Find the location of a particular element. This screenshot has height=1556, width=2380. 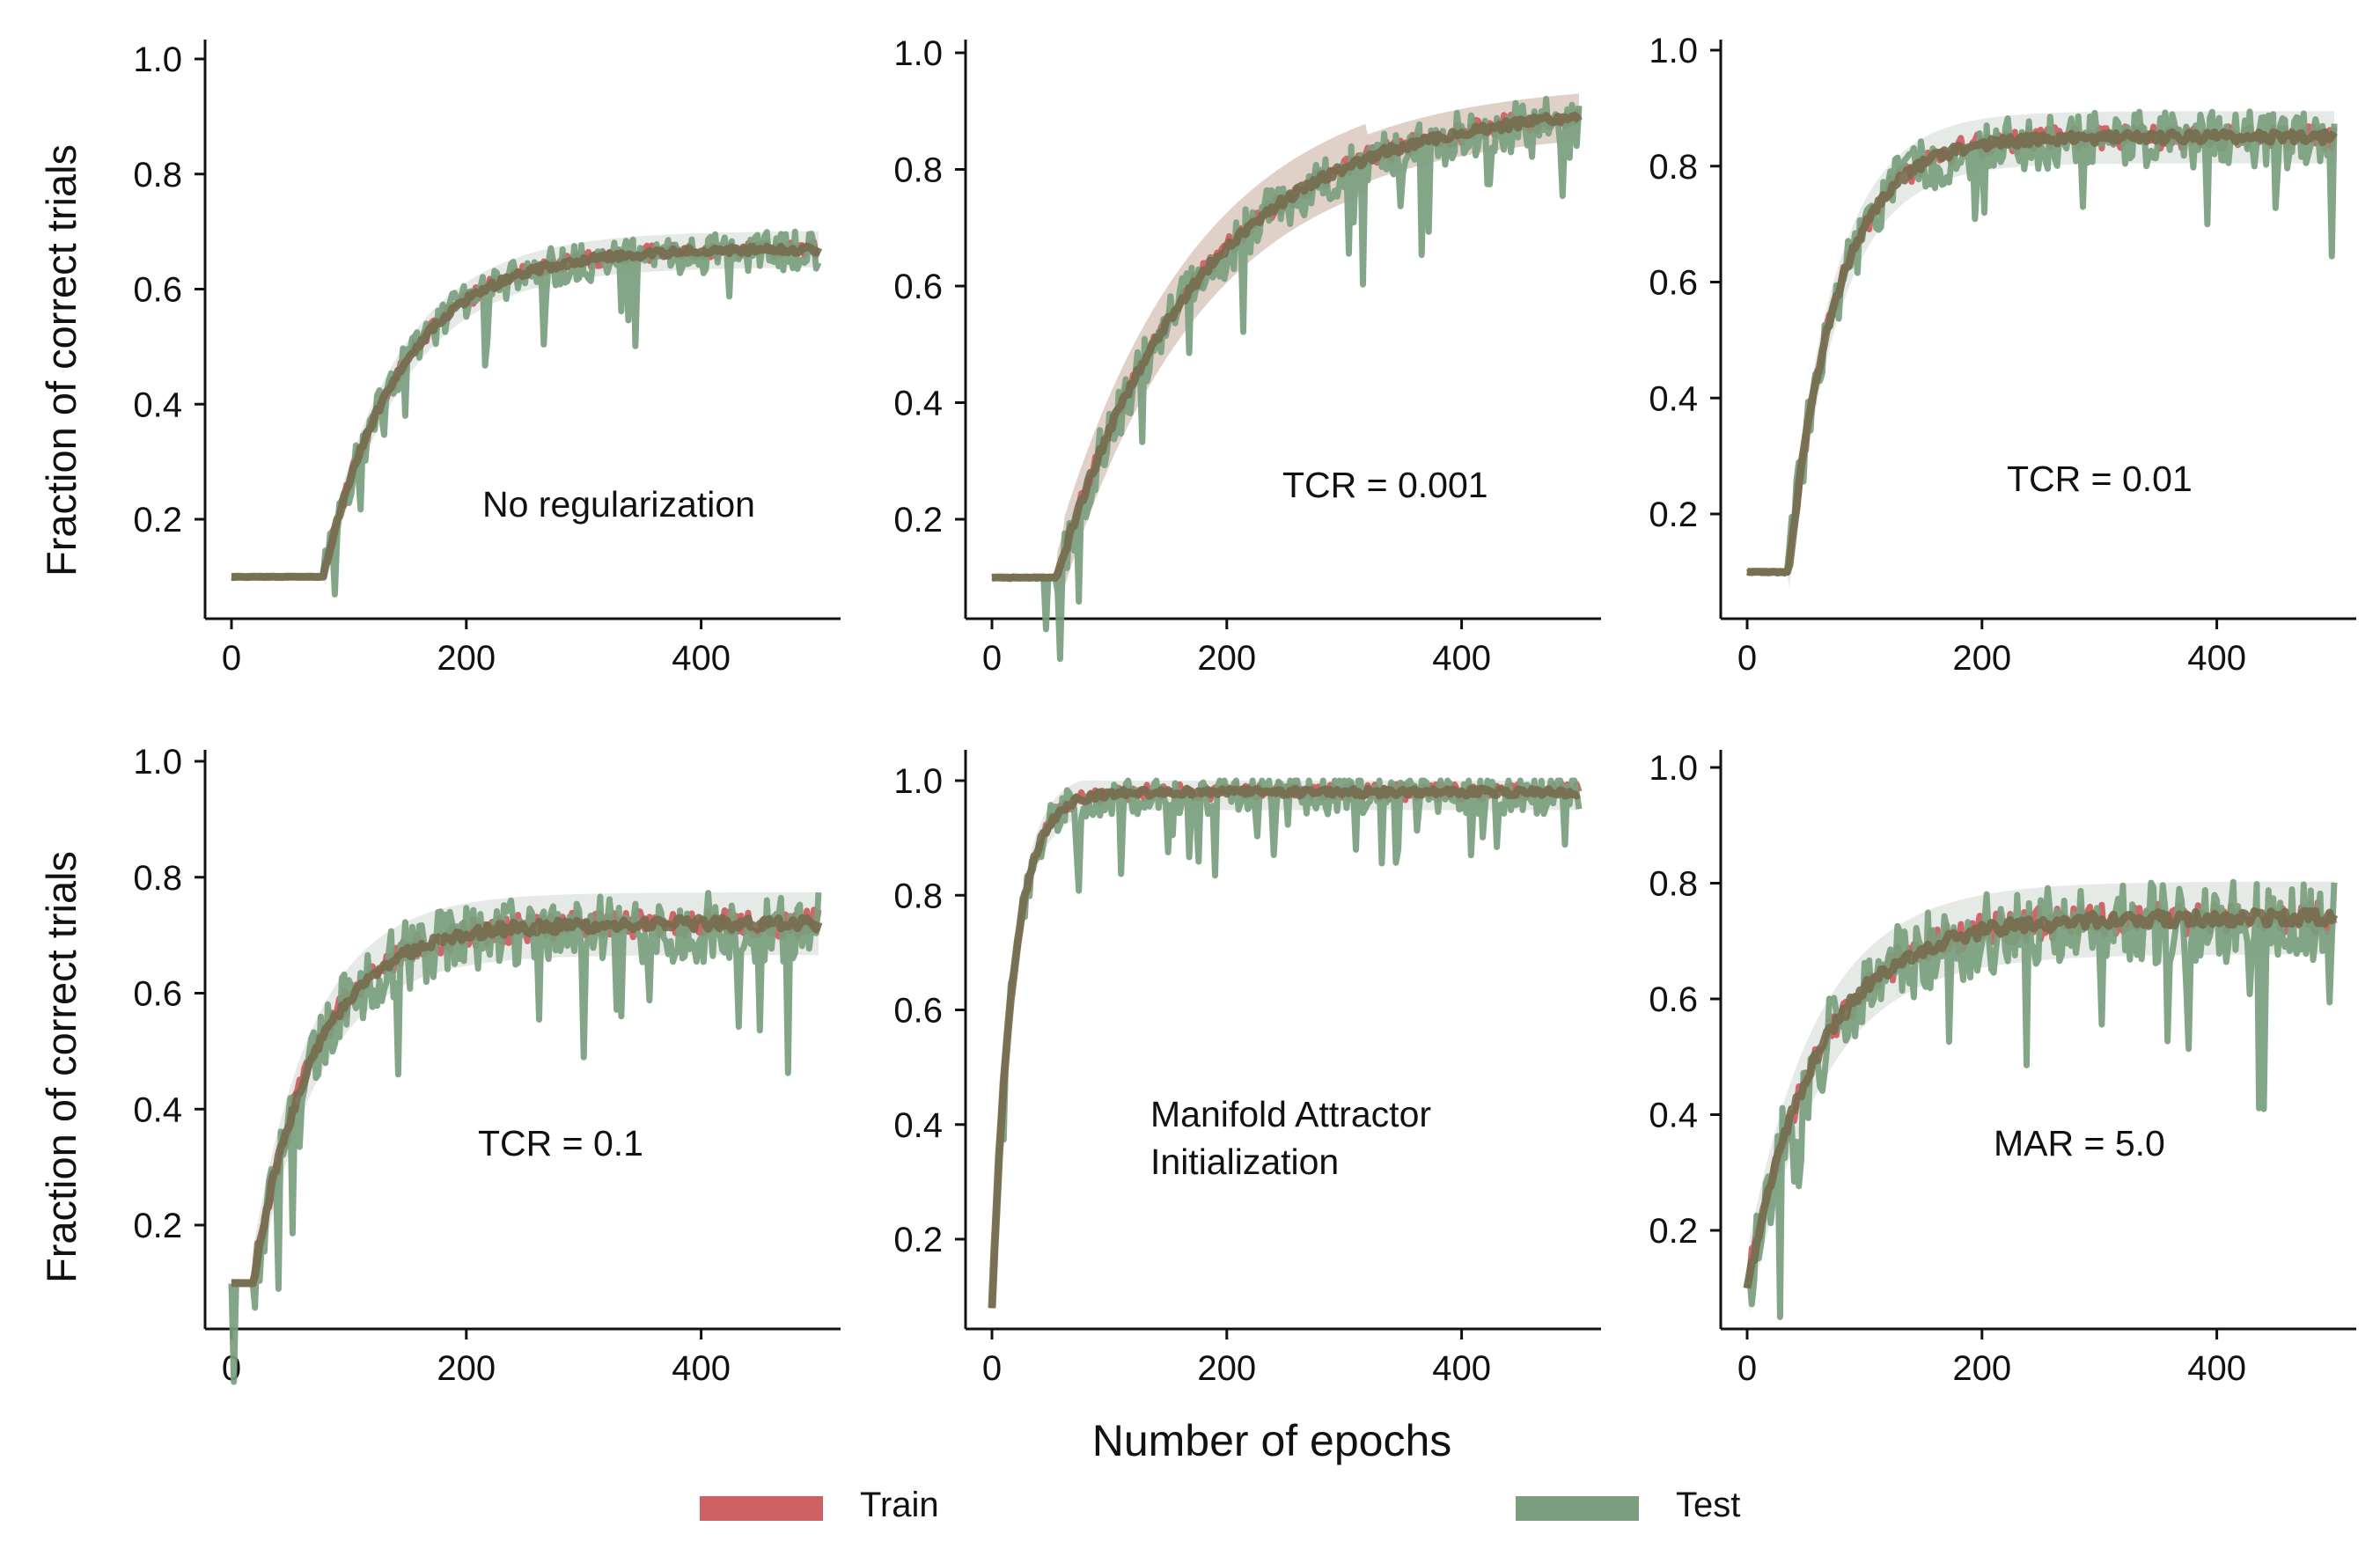

panel-6: 0.2 0.4 0.6 0.8 1.0 0 200 400 MAR = 5.0 is located at coordinates (2002, 1068).